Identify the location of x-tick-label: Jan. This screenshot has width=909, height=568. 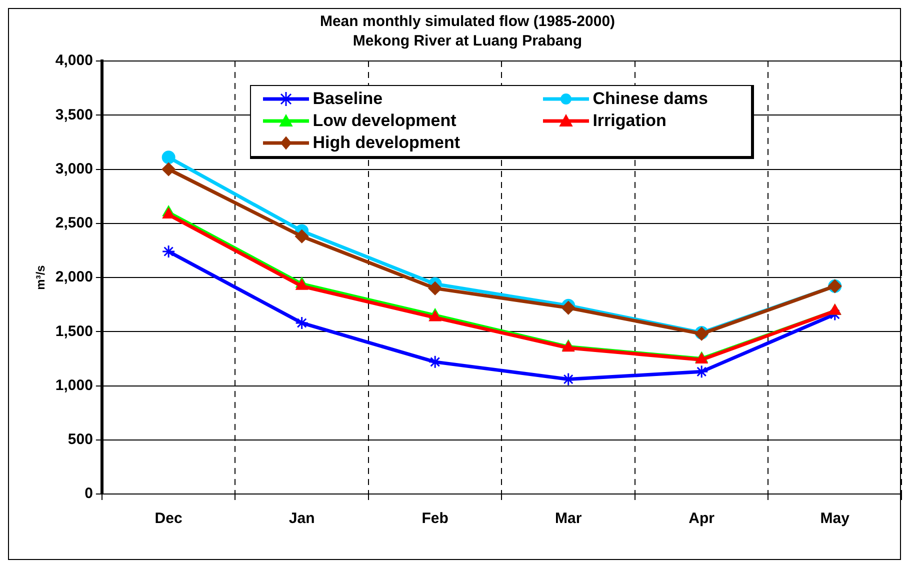
(301, 519).